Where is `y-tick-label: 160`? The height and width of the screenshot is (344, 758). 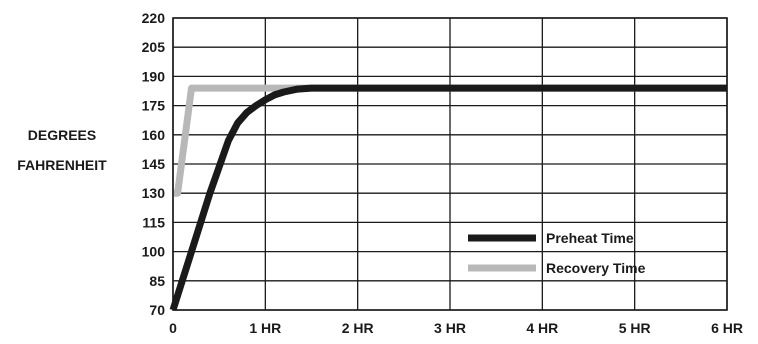
y-tick-label: 160 is located at coordinates (154, 135).